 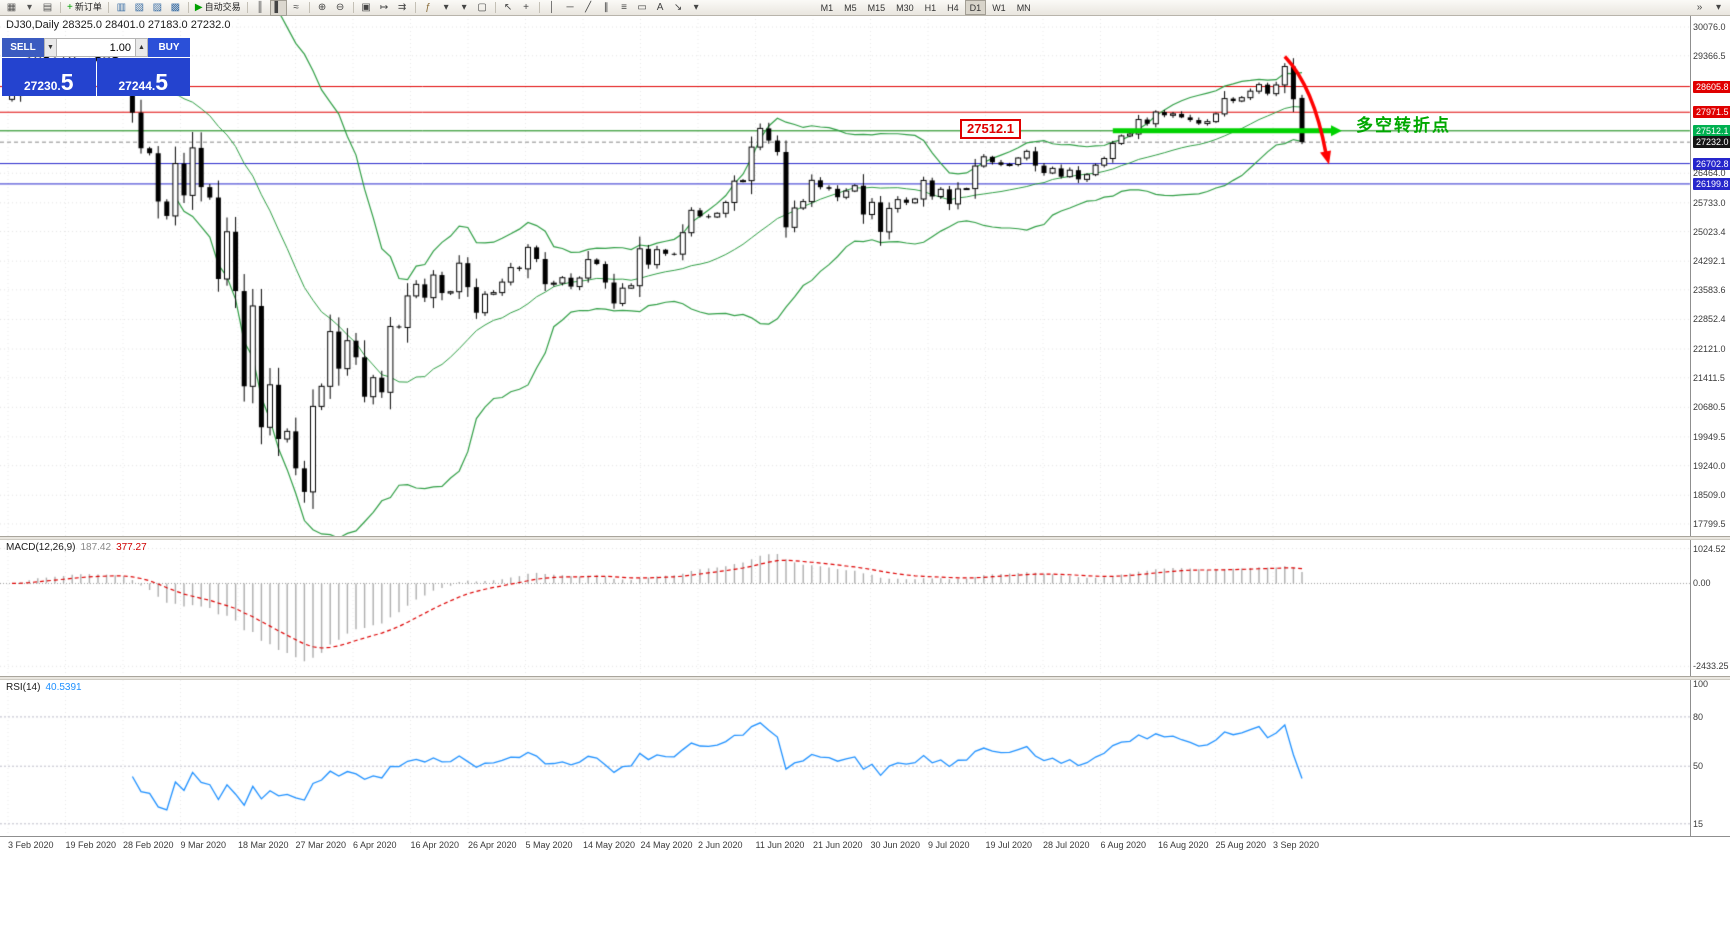 What do you see at coordinates (1709, 261) in the screenshot?
I see `price-axis-label: 24292.1` at bounding box center [1709, 261].